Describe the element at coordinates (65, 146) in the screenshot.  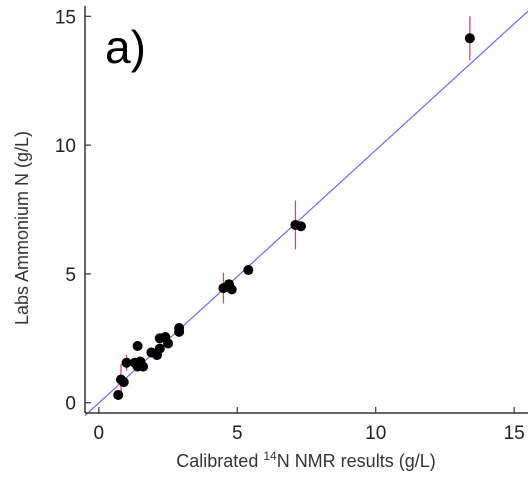
I see `y-tick-label: 10` at that location.